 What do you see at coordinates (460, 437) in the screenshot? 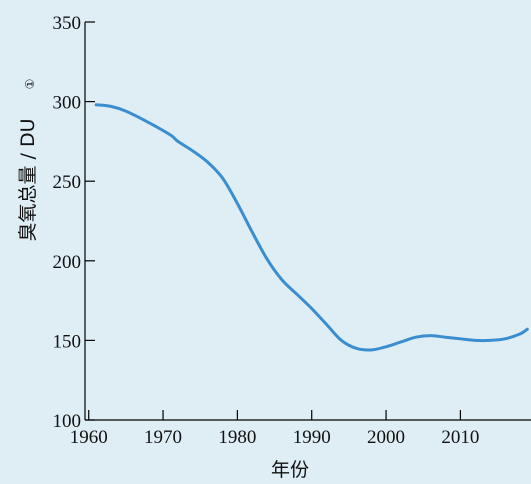
I see `x-tick-label: 2010` at bounding box center [460, 437].